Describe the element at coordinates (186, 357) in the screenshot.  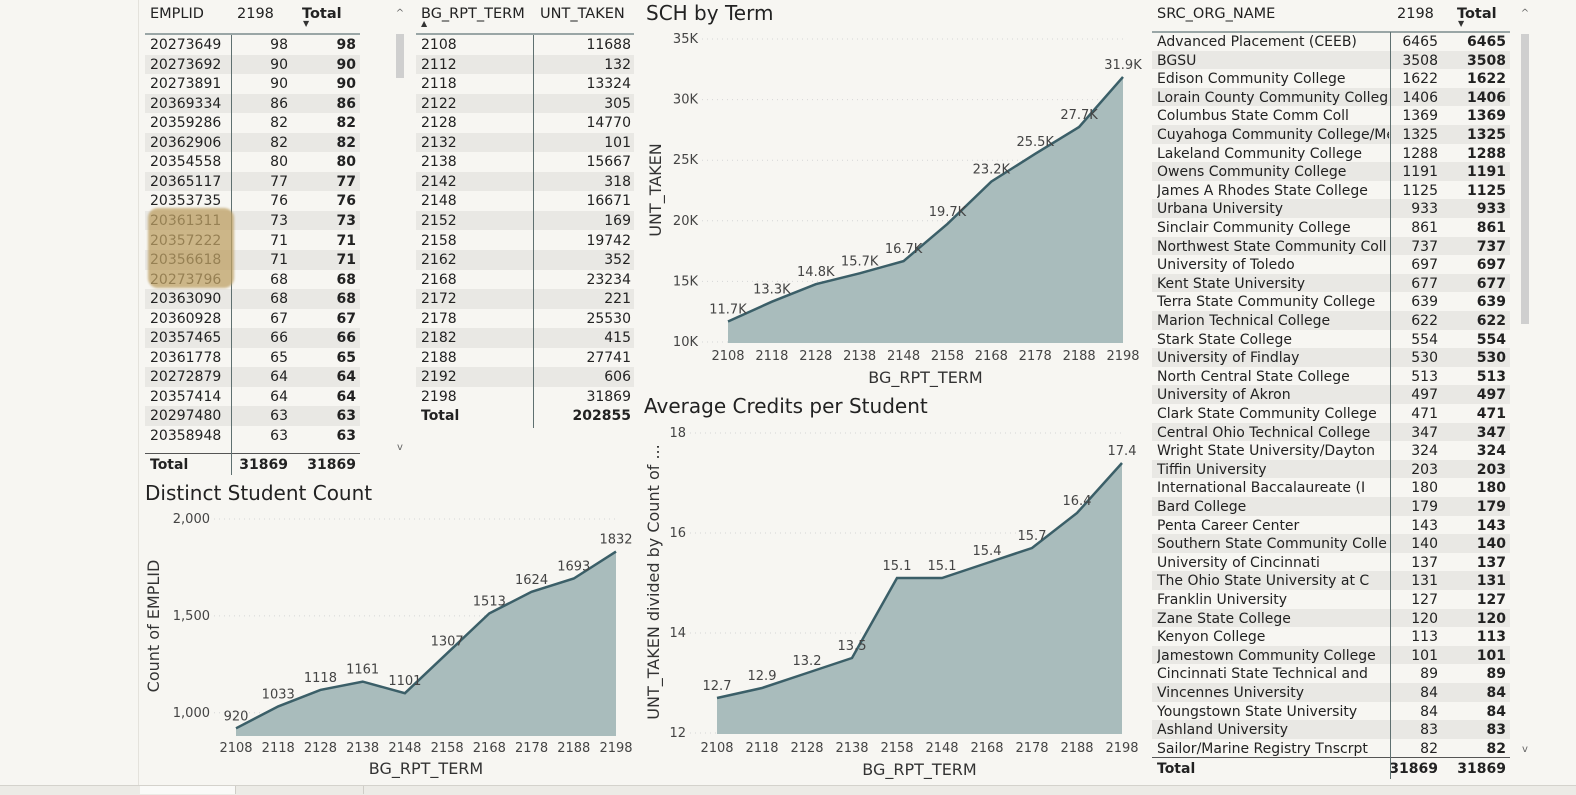
I see `emplid-cell: 20361778` at that location.